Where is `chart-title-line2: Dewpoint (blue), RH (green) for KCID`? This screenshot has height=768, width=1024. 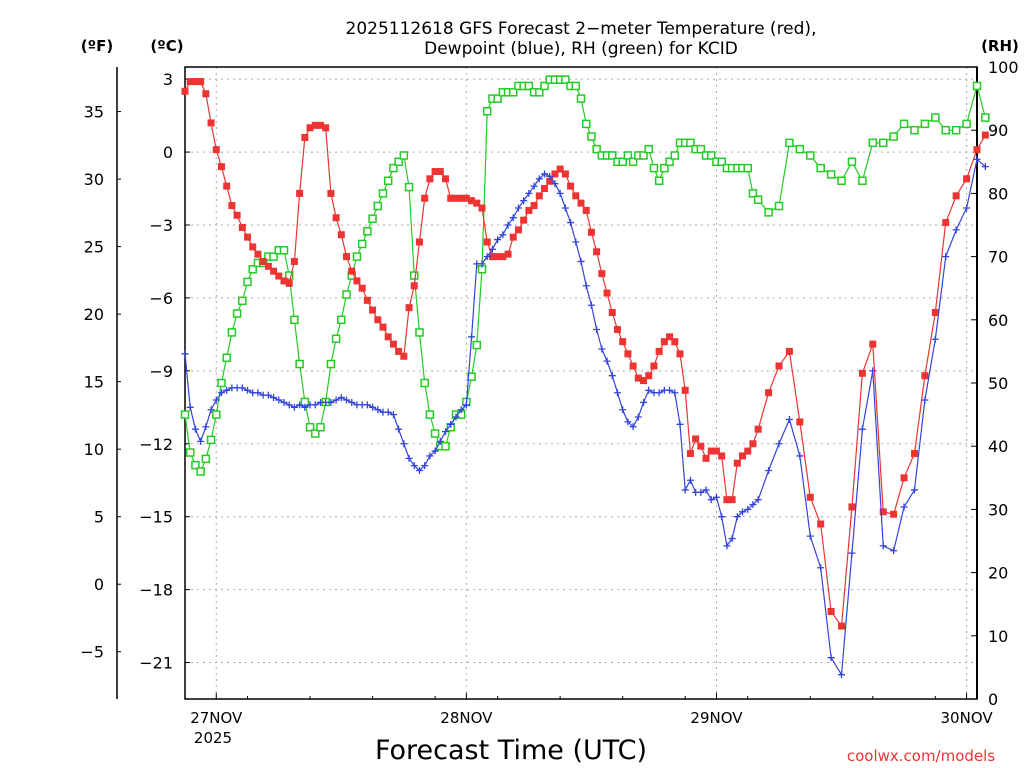 chart-title-line2: Dewpoint (blue), RH (green) for KCID is located at coordinates (581, 49).